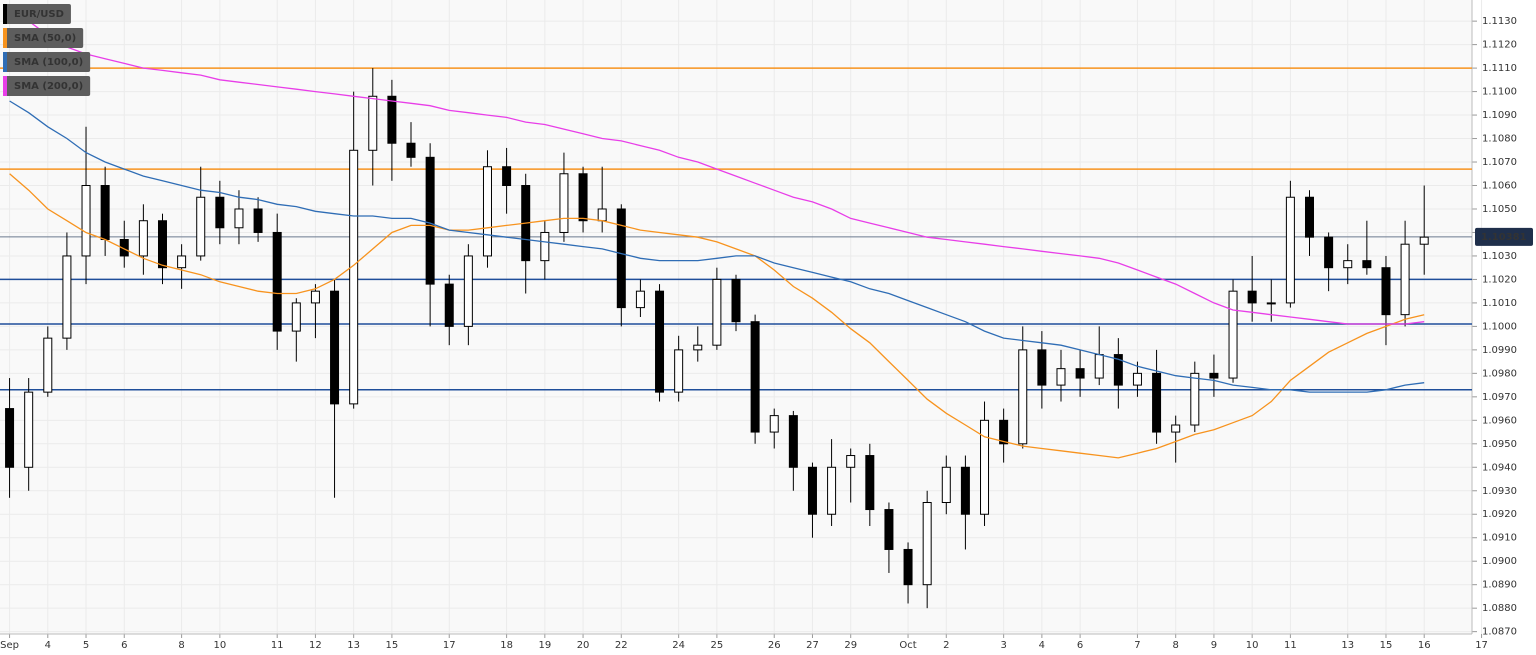  What do you see at coordinates (907, 645) in the screenshot?
I see `x-tick-label: Oct` at bounding box center [907, 645].